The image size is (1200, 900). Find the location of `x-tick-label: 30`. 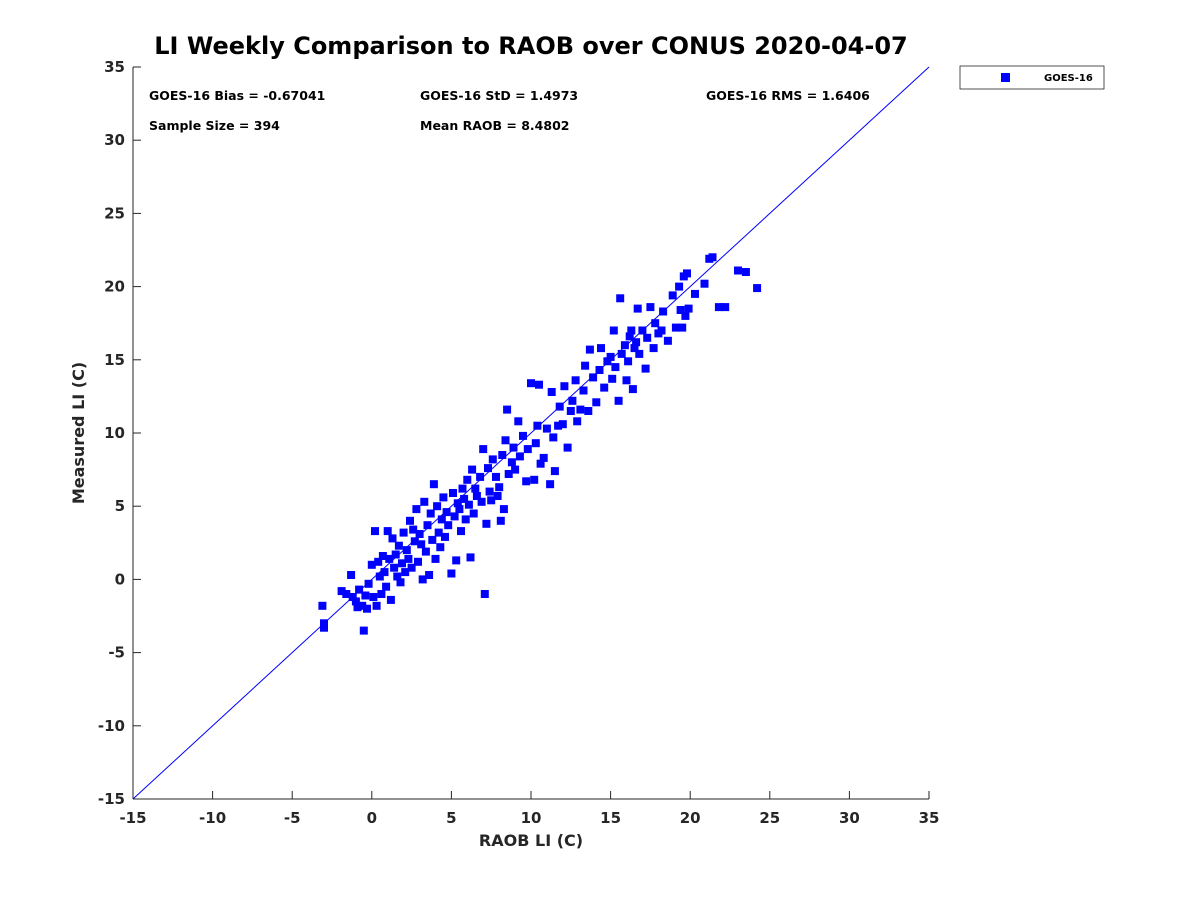

x-tick-label: 30 is located at coordinates (849, 818).